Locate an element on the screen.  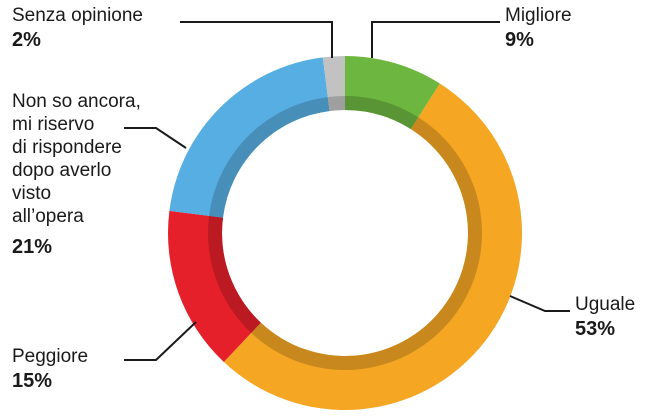
leader-senza-opinione is located at coordinates (256, 39).